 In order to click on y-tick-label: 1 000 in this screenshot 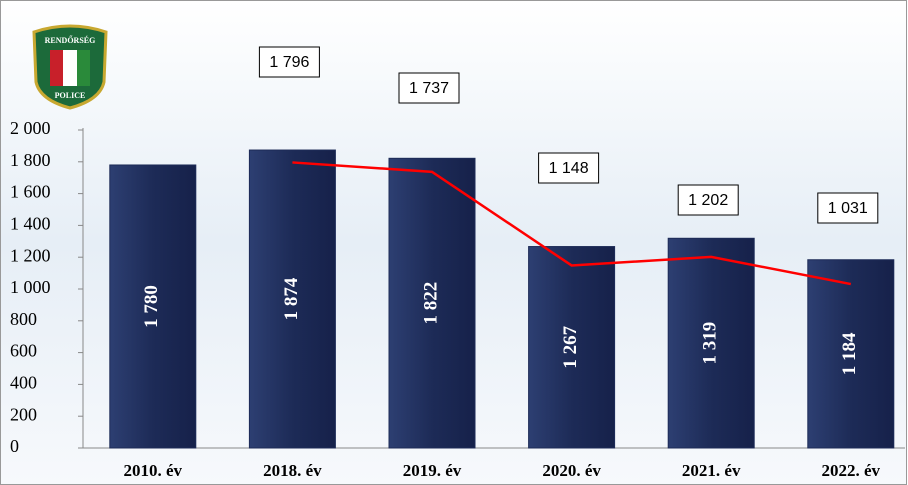, I will do `click(30, 287)`.